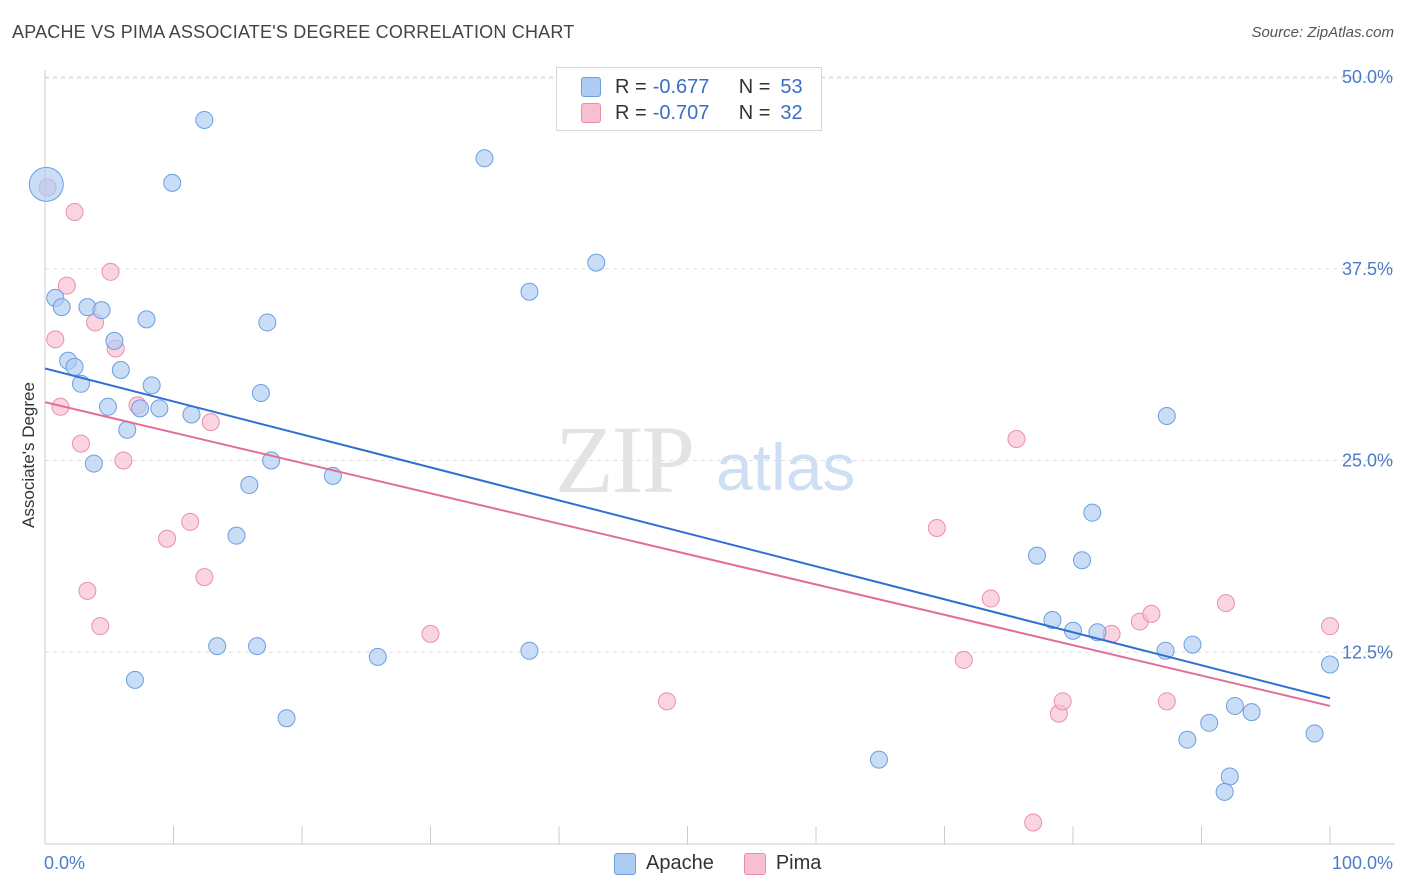 Image resolution: width=1406 pixels, height=892 pixels. Describe the element at coordinates (1362, 863) in the screenshot. I see `x-tick-label: 100.0%` at that location.